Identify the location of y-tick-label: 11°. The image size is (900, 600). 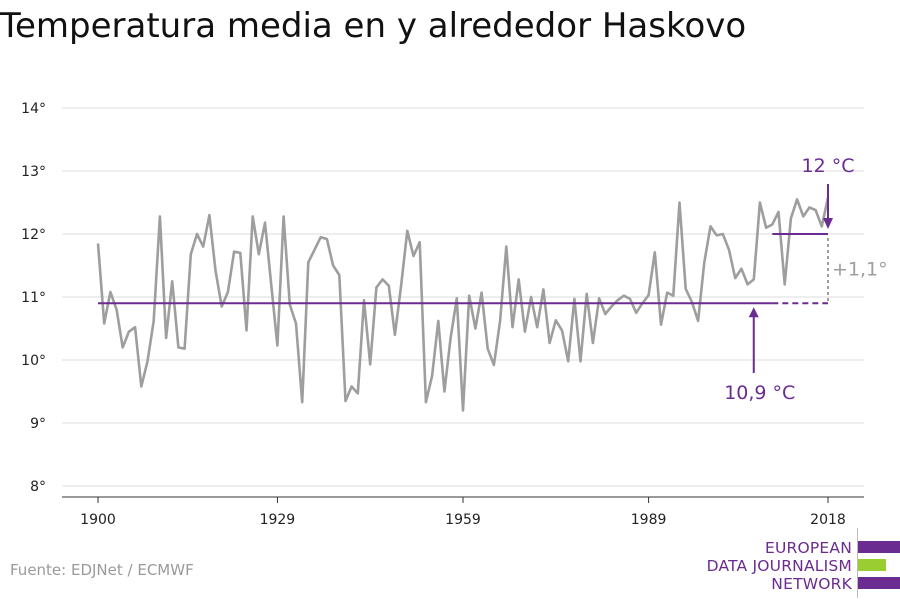
(33, 298).